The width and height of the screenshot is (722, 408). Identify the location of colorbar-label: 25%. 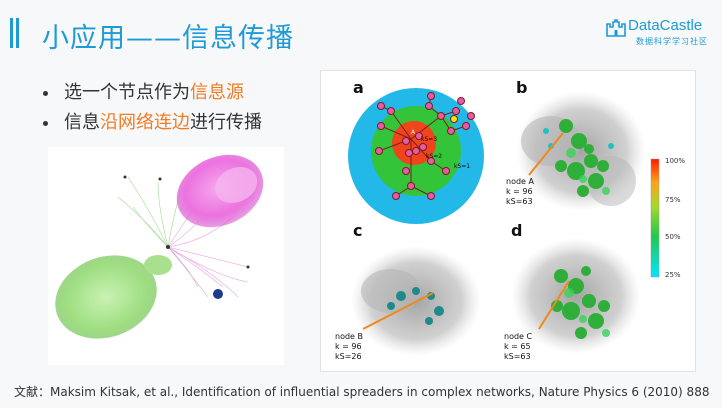
(673, 275).